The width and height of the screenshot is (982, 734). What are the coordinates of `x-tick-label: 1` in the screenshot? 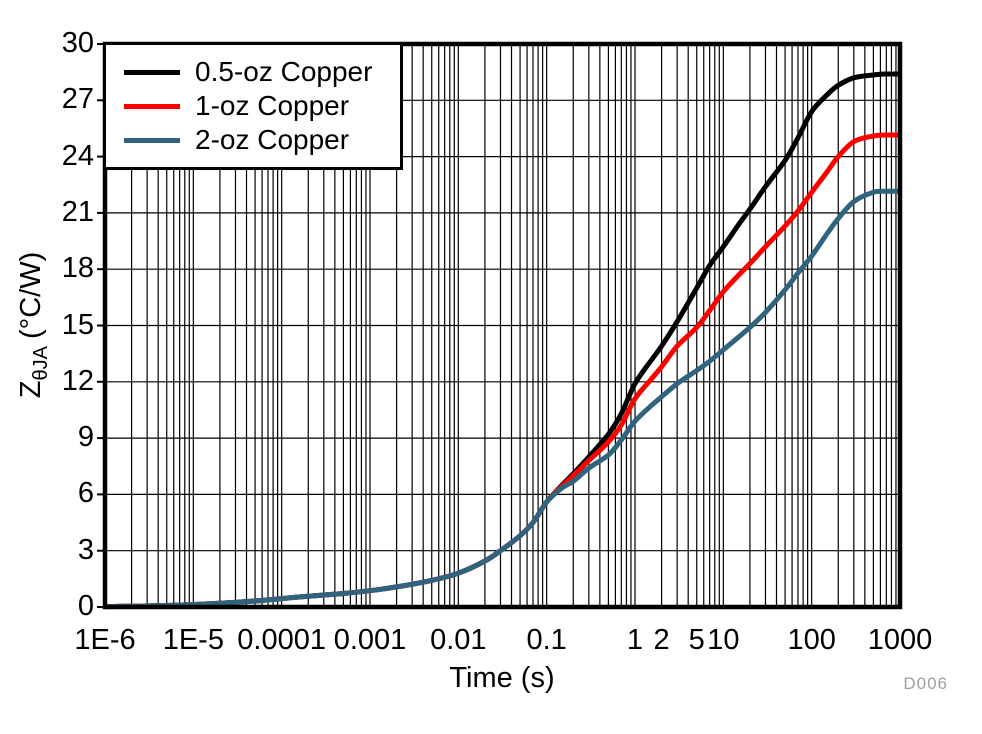 It's located at (635, 640).